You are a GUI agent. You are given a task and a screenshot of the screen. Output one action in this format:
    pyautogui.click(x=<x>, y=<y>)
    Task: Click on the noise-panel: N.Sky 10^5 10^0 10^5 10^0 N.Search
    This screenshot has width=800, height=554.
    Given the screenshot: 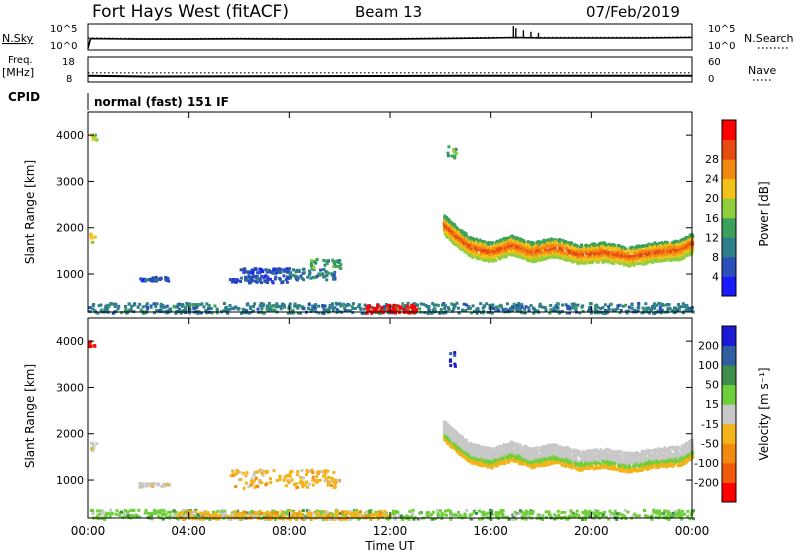 What is the action you would take?
    pyautogui.click(x=398, y=37)
    